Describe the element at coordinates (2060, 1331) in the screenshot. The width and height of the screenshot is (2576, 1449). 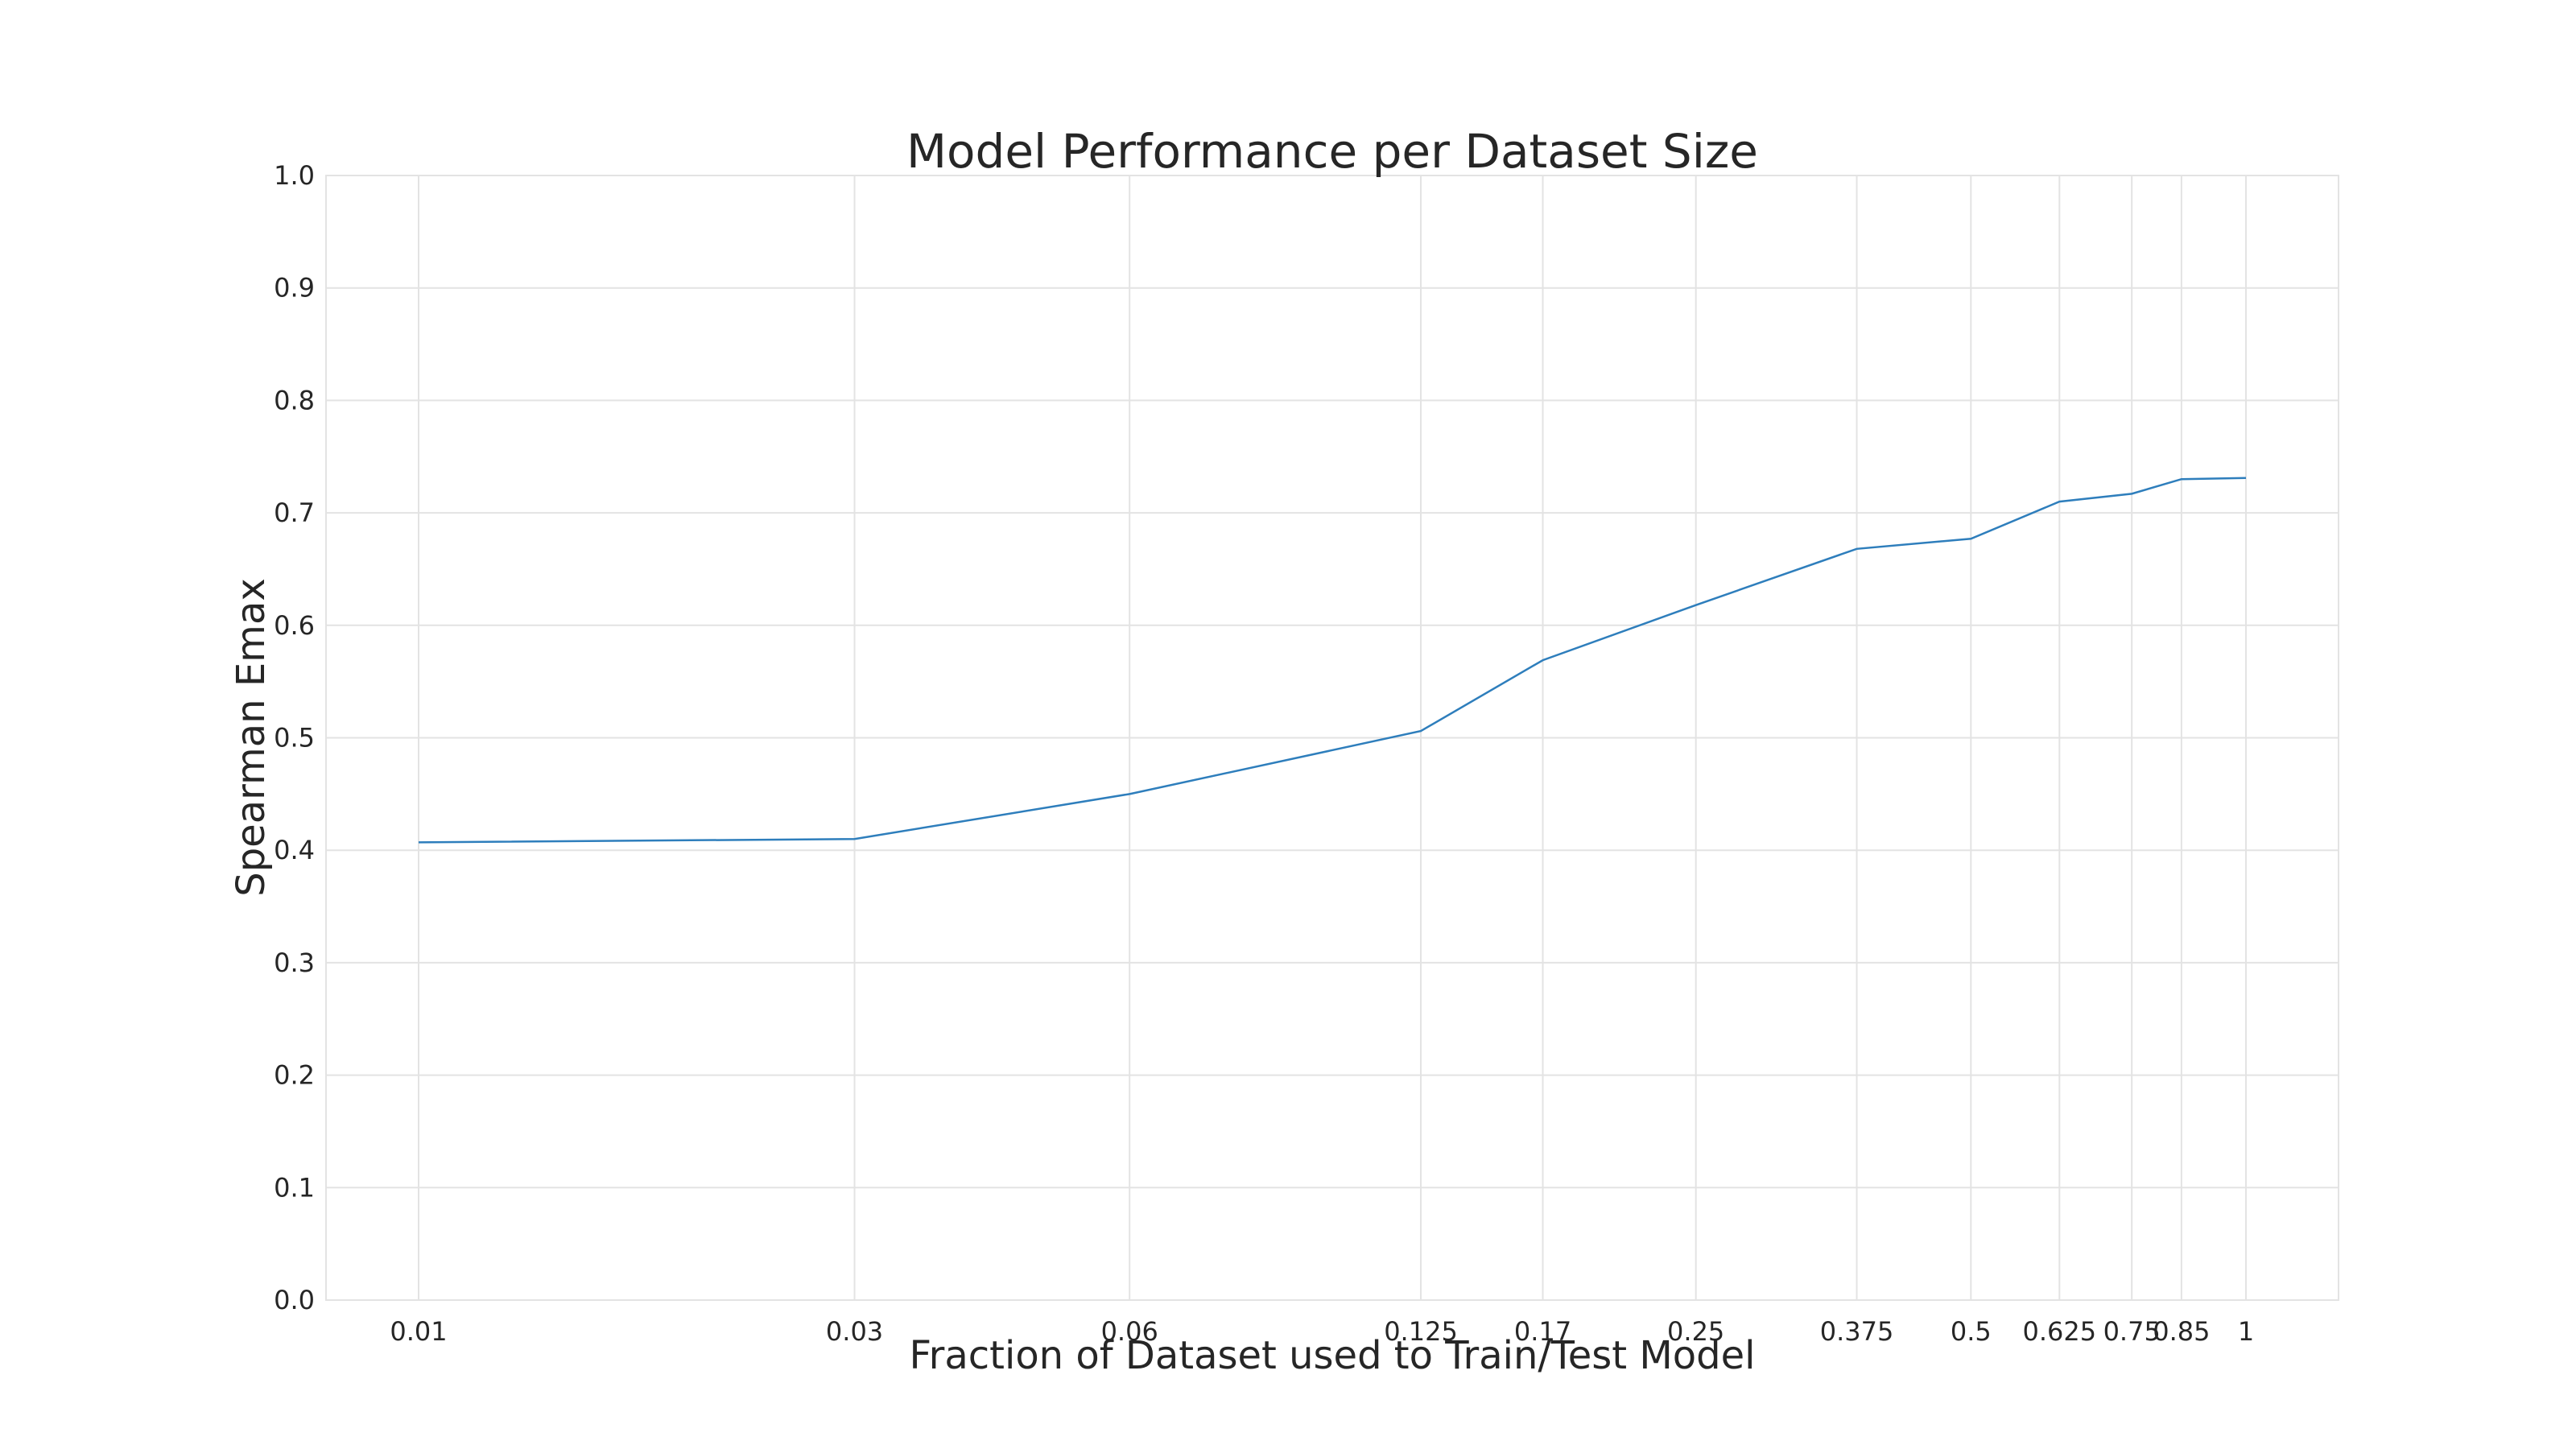
I see `x-tick-label: 0.625` at that location.